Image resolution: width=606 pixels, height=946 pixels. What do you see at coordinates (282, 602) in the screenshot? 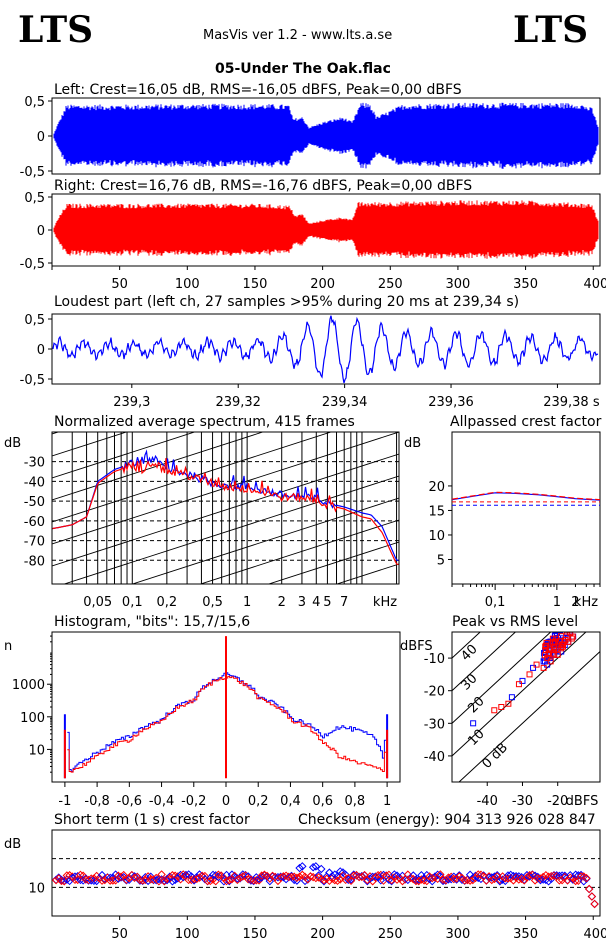
I see `spectrum-xtick-label: 2` at bounding box center [282, 602].